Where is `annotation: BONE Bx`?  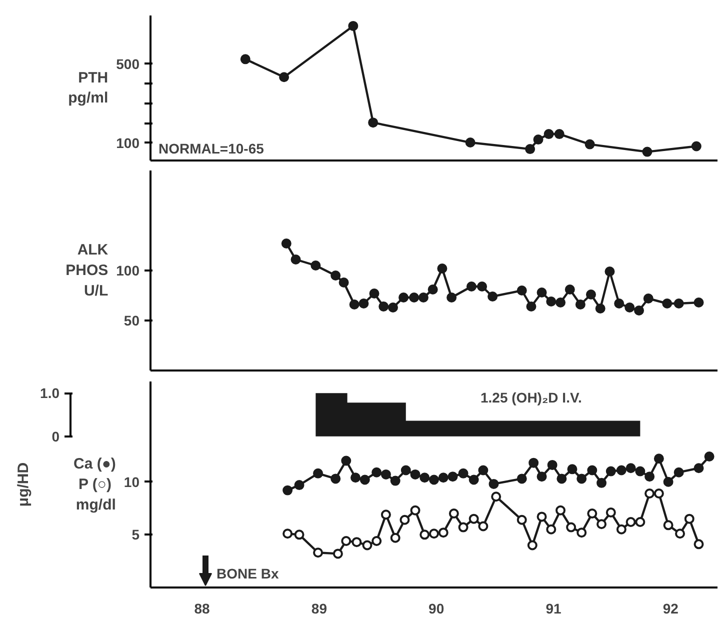
annotation: BONE Bx is located at coordinates (247, 574).